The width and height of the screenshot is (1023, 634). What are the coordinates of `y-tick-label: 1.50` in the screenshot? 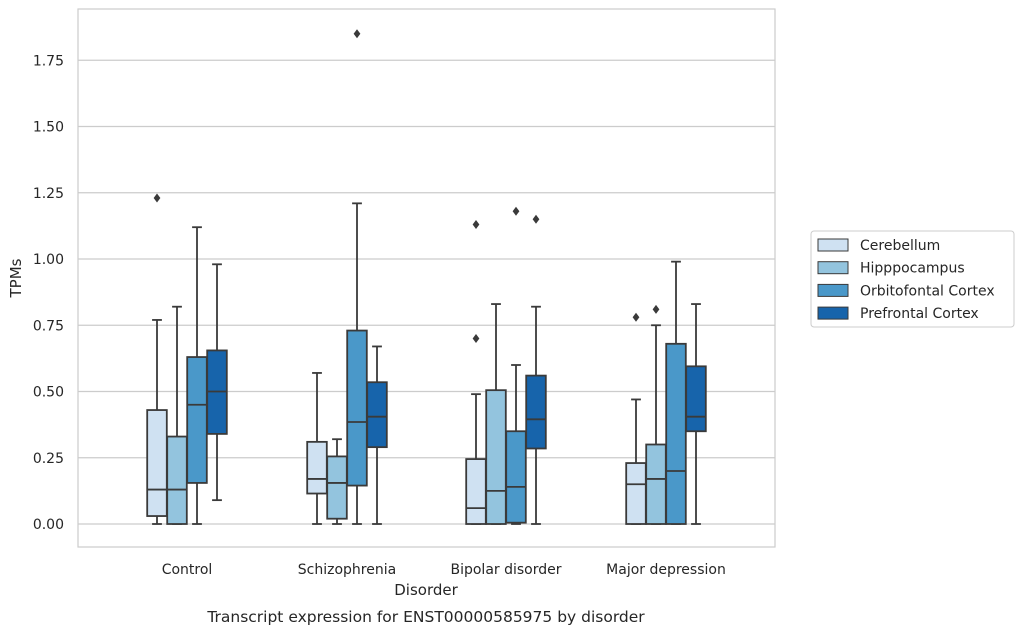 It's located at (48, 128).